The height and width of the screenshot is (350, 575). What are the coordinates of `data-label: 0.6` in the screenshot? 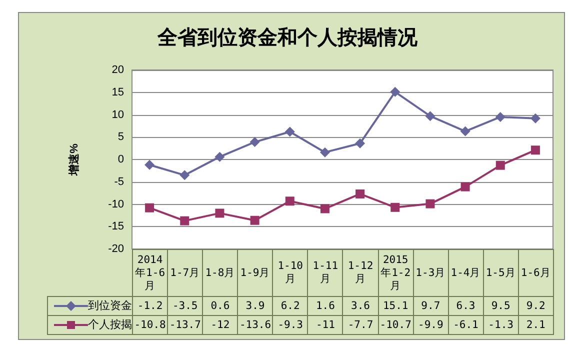 It's located at (220, 306).